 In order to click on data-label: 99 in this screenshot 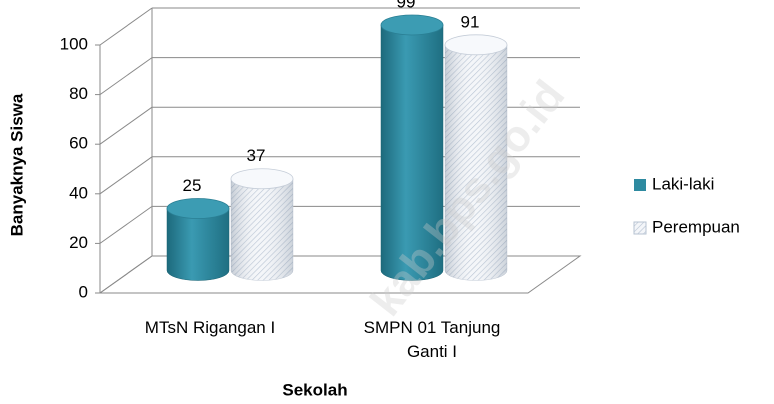, I will do `click(406, 5)`.